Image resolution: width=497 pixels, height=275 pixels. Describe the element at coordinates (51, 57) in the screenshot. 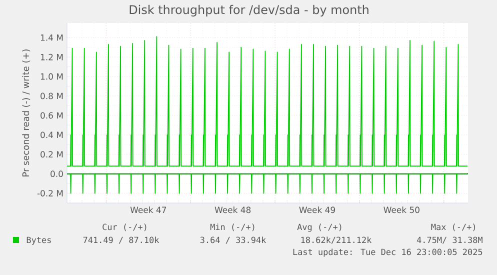

I see `y-tick-label: 1.2 M` at that location.